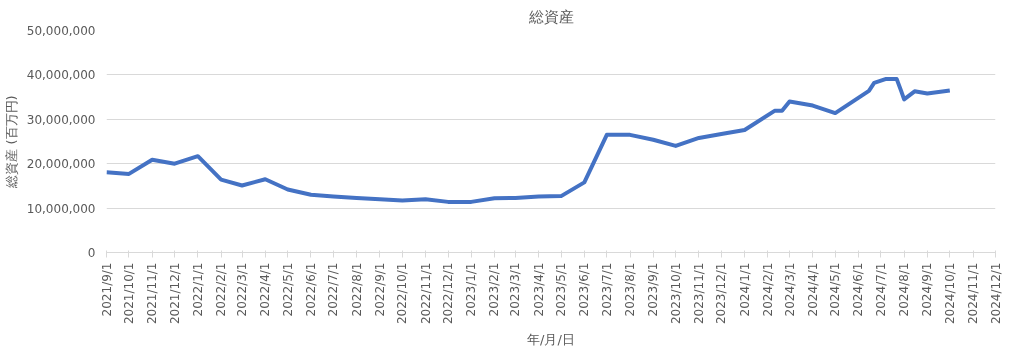 The height and width of the screenshot is (354, 1024). I want to click on x-tick-label: 2023/1/1, so click(471, 289).